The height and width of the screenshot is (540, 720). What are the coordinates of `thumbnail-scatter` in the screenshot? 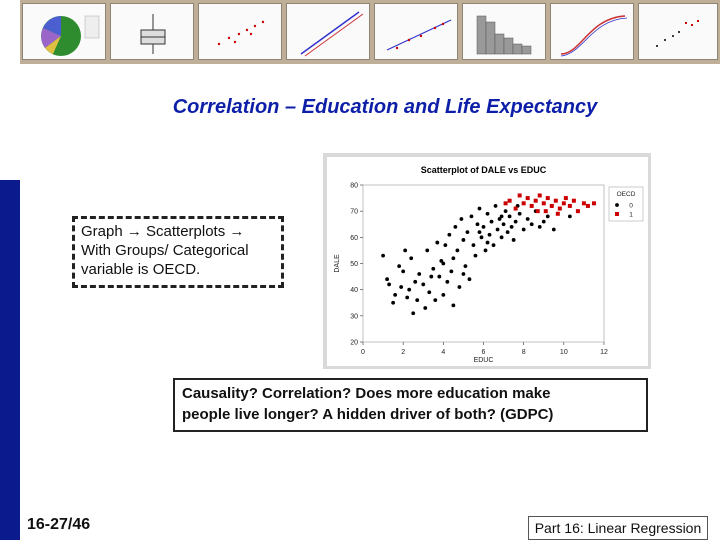 It's located at (240, 31).